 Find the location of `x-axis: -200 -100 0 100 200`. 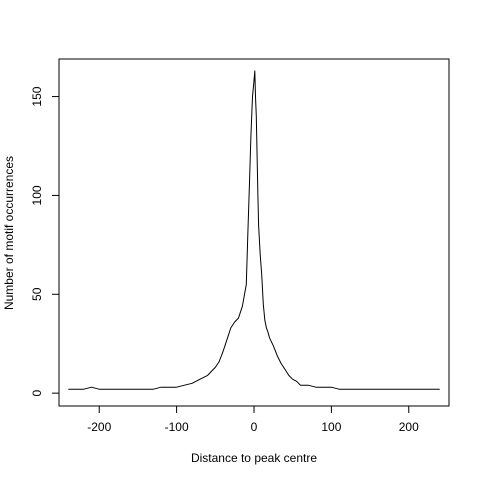

x-axis: -200 -100 0 100 200 is located at coordinates (253, 419).